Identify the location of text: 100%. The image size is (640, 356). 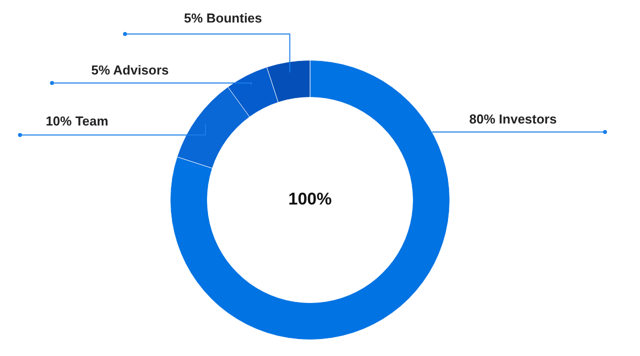
(310, 199).